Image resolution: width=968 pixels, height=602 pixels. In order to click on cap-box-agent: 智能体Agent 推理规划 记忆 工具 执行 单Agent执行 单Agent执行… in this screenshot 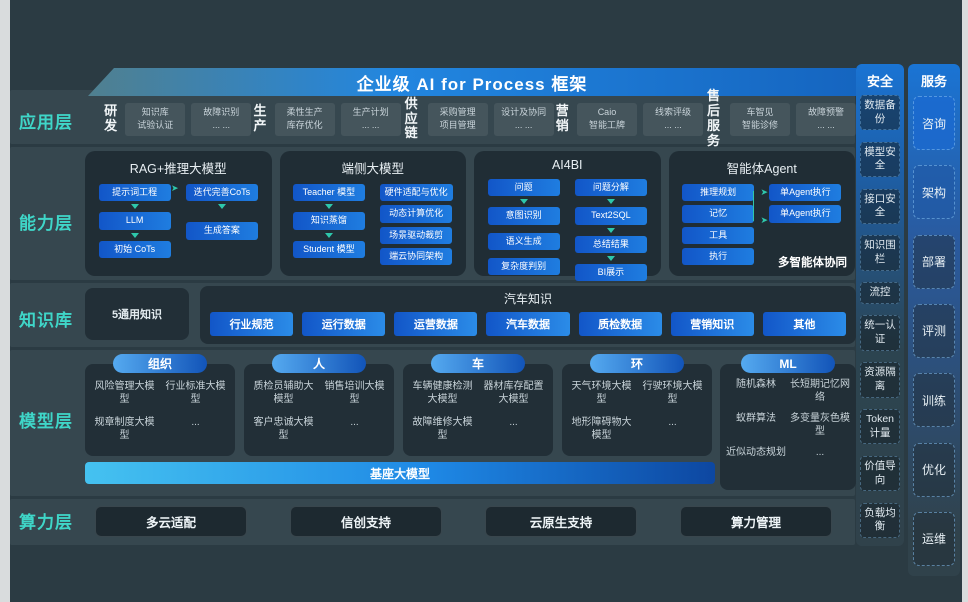, I will do `click(761, 213)`.